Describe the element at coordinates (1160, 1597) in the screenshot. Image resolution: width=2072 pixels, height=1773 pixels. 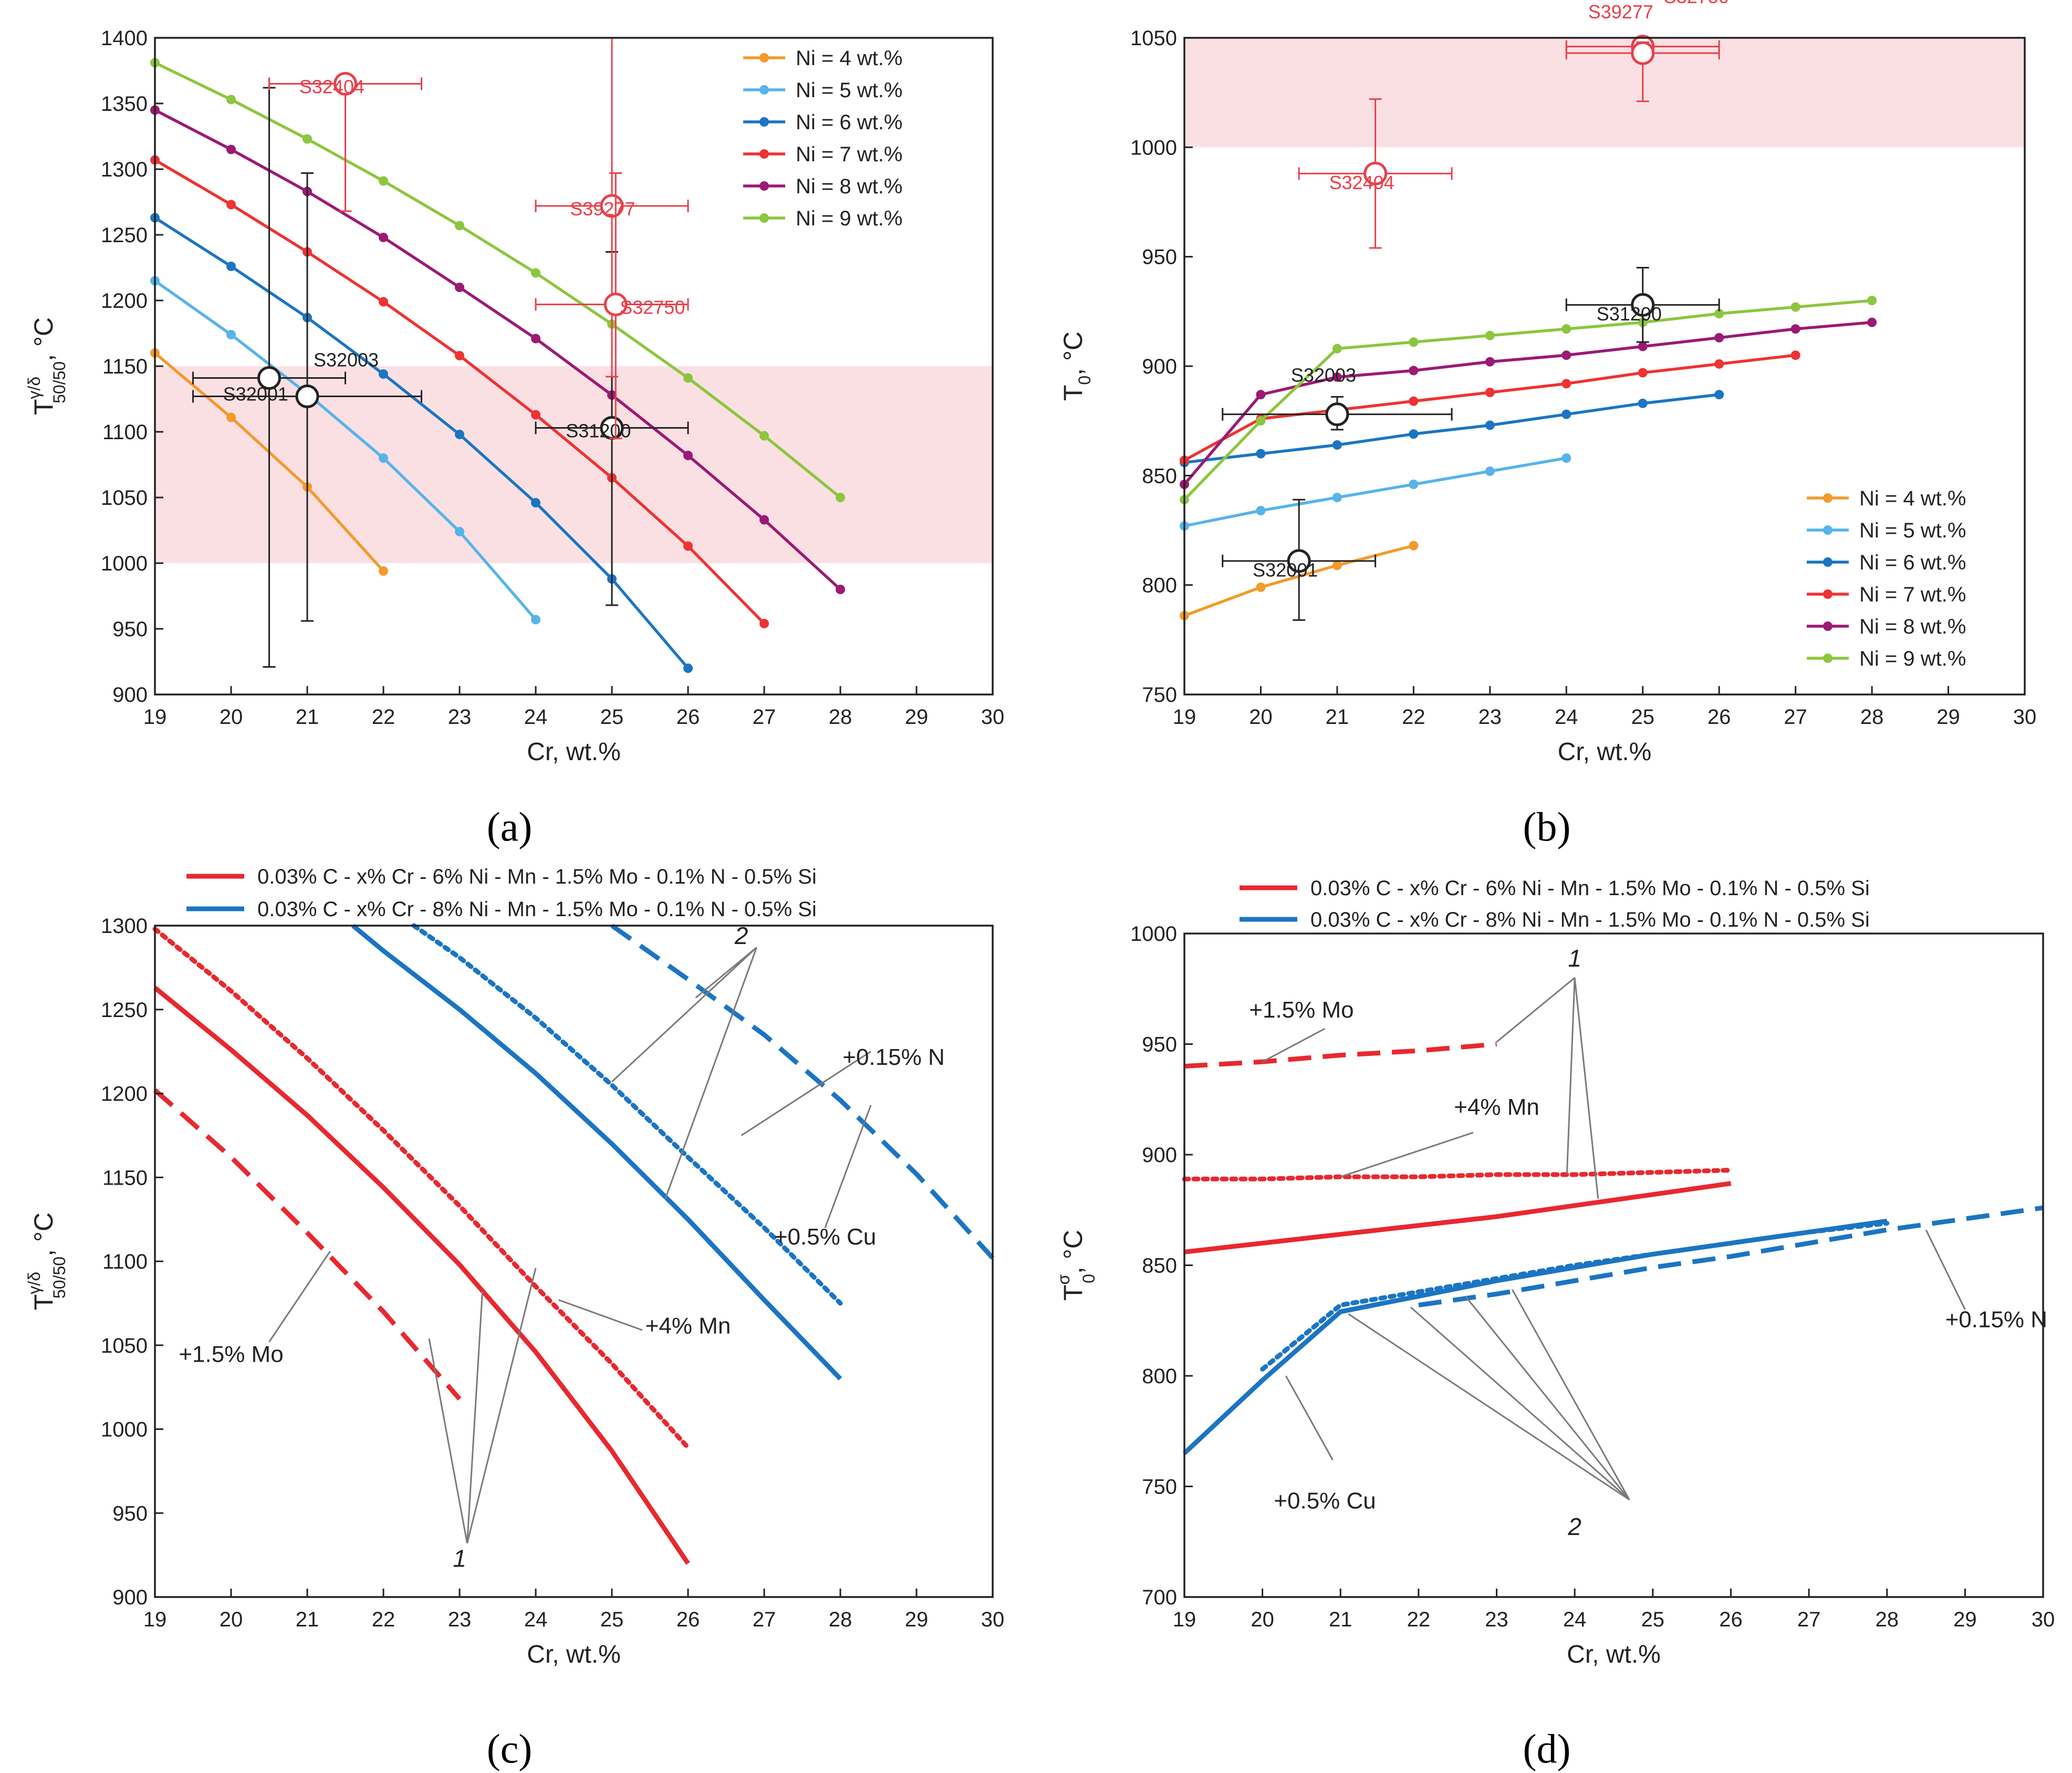
I see `y-tick-label-0: 700` at that location.